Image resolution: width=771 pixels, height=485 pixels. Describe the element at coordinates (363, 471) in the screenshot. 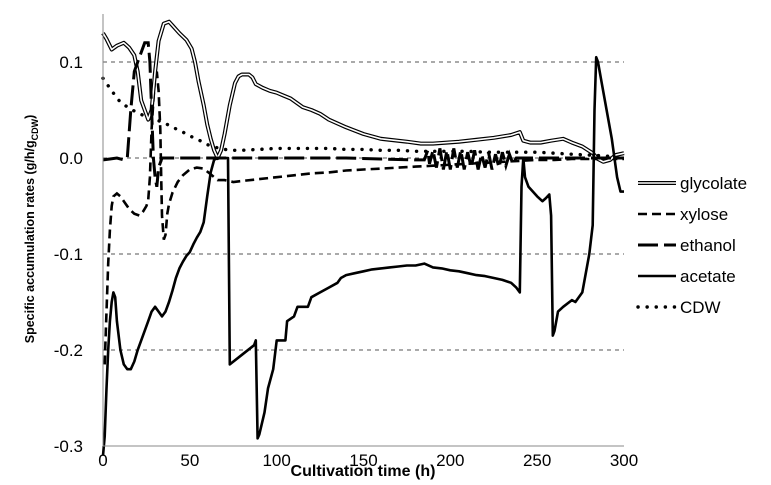

I see `x-axis-title: Cultivation time (h)` at that location.